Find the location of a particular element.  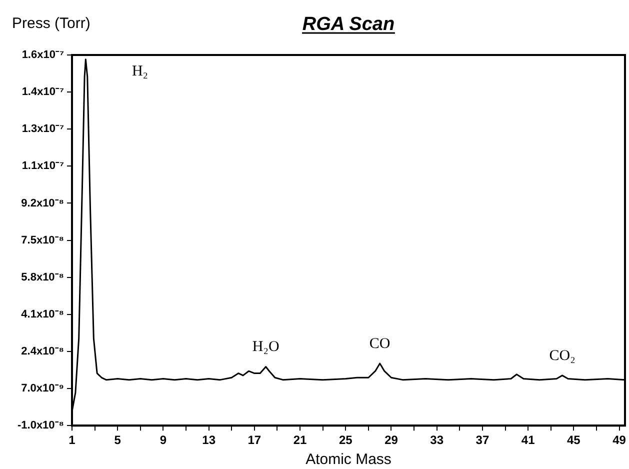

x-tick-label: 17 is located at coordinates (255, 440).